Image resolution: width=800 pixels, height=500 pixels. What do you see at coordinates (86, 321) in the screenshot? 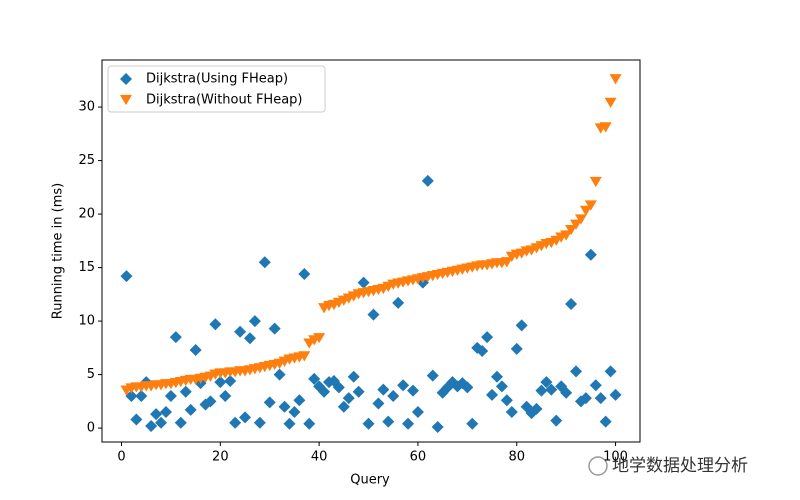
I see `y-tick-label: 10` at bounding box center [86, 321].